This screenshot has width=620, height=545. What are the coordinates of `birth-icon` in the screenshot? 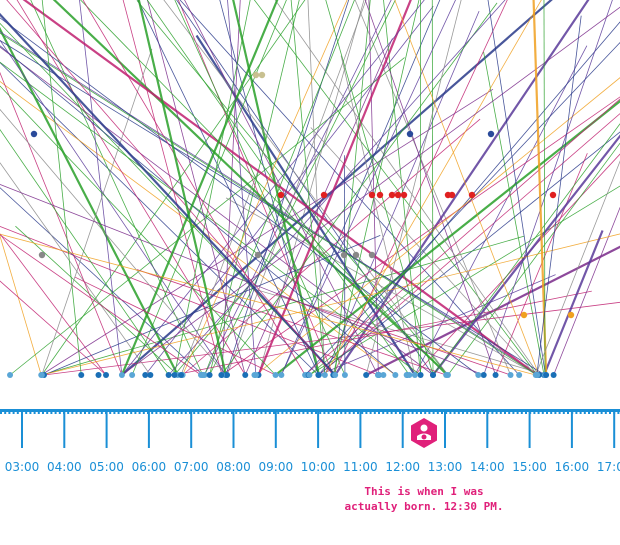 It's located at (424, 433).